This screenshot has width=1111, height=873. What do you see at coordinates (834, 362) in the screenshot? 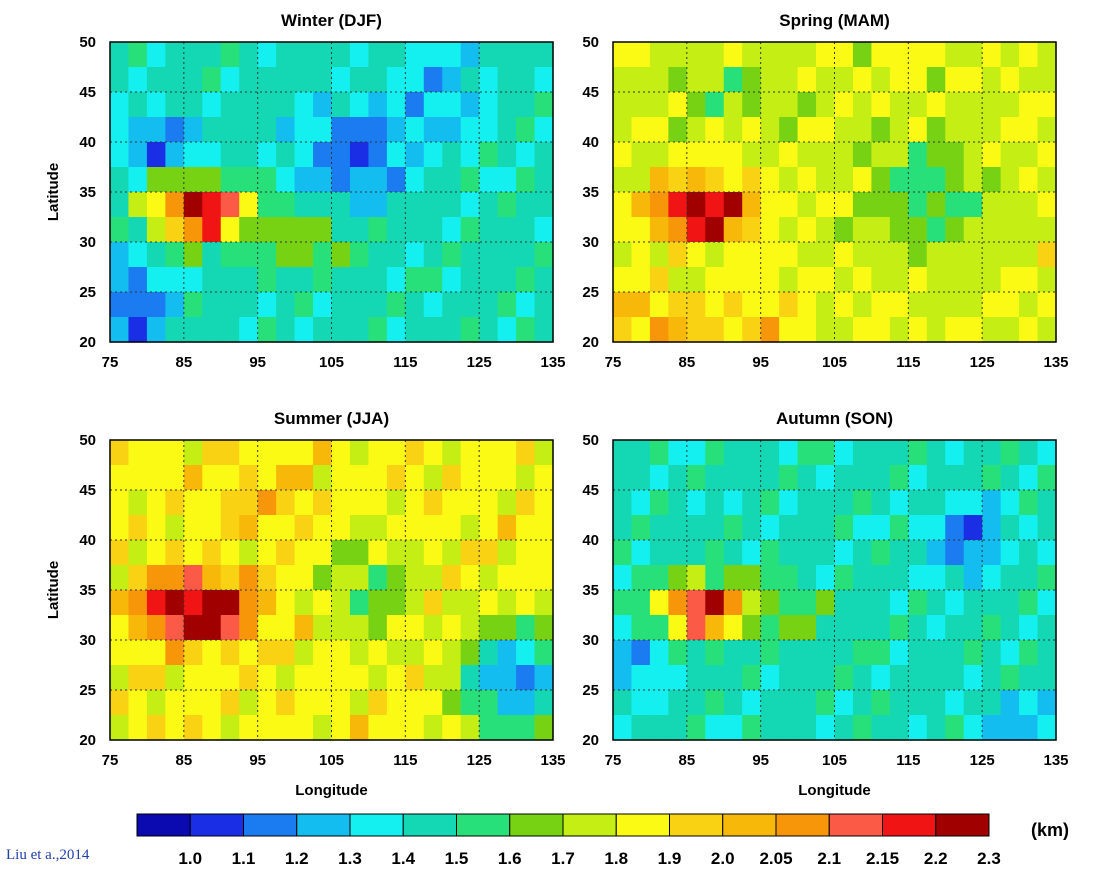
I see `x-tick-label: 105` at bounding box center [834, 362].